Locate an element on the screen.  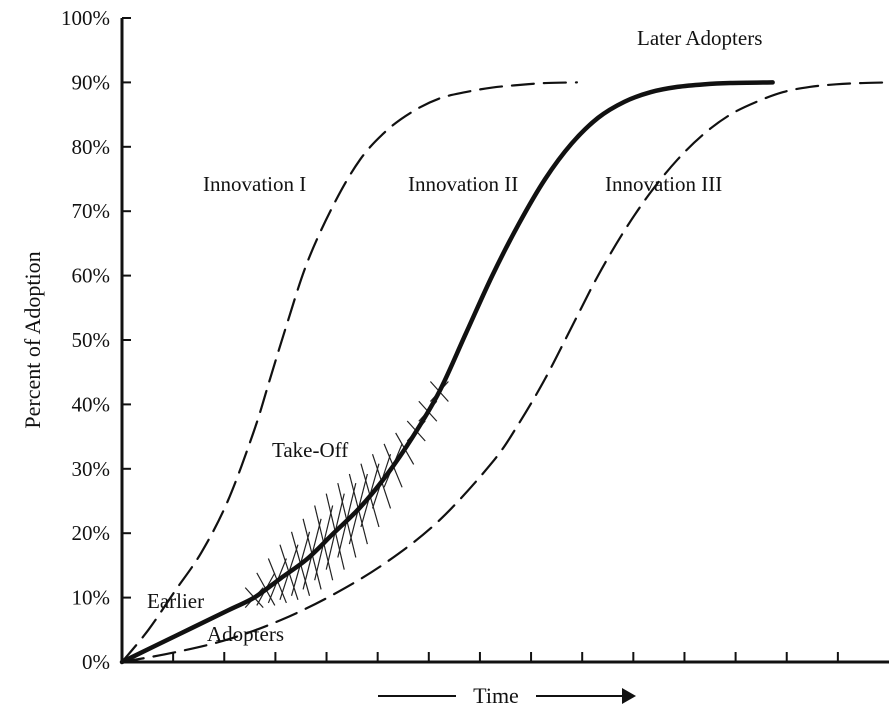
y-tick-label: 0% is located at coordinates (96, 662).